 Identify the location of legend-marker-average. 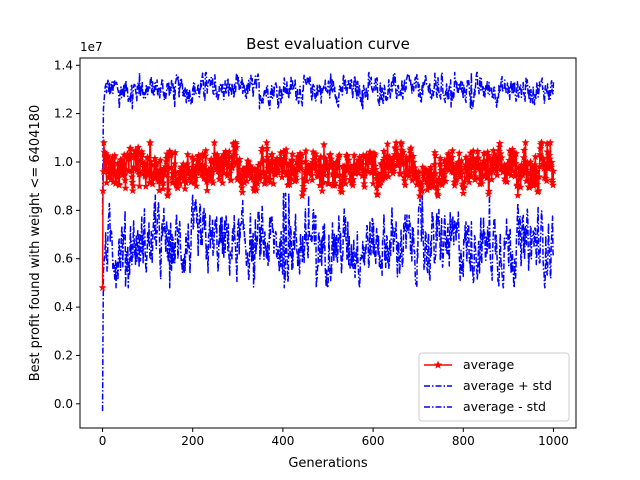
(438, 364).